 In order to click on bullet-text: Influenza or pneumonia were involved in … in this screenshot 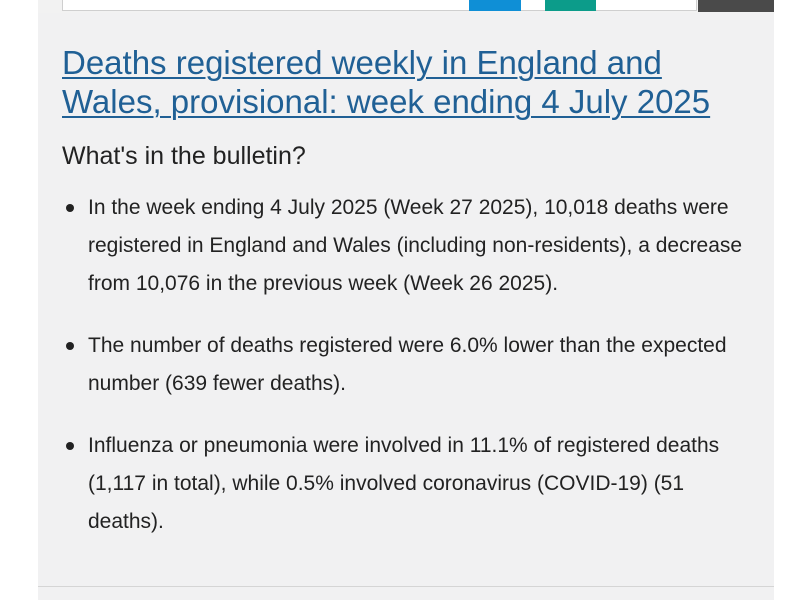, I will do `click(404, 483)`.